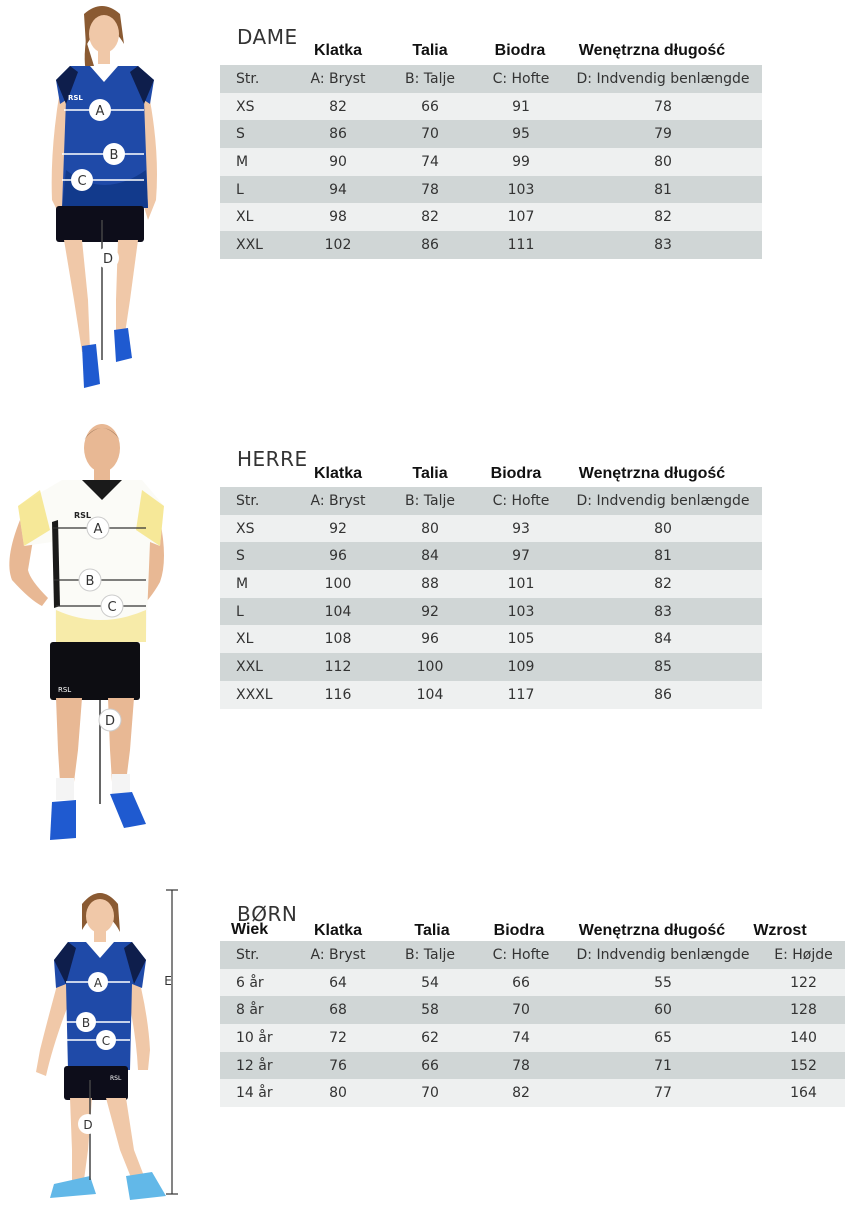 This screenshot has width=845, height=1215. Describe the element at coordinates (338, 982) in the screenshot. I see `cell: 64` at that location.